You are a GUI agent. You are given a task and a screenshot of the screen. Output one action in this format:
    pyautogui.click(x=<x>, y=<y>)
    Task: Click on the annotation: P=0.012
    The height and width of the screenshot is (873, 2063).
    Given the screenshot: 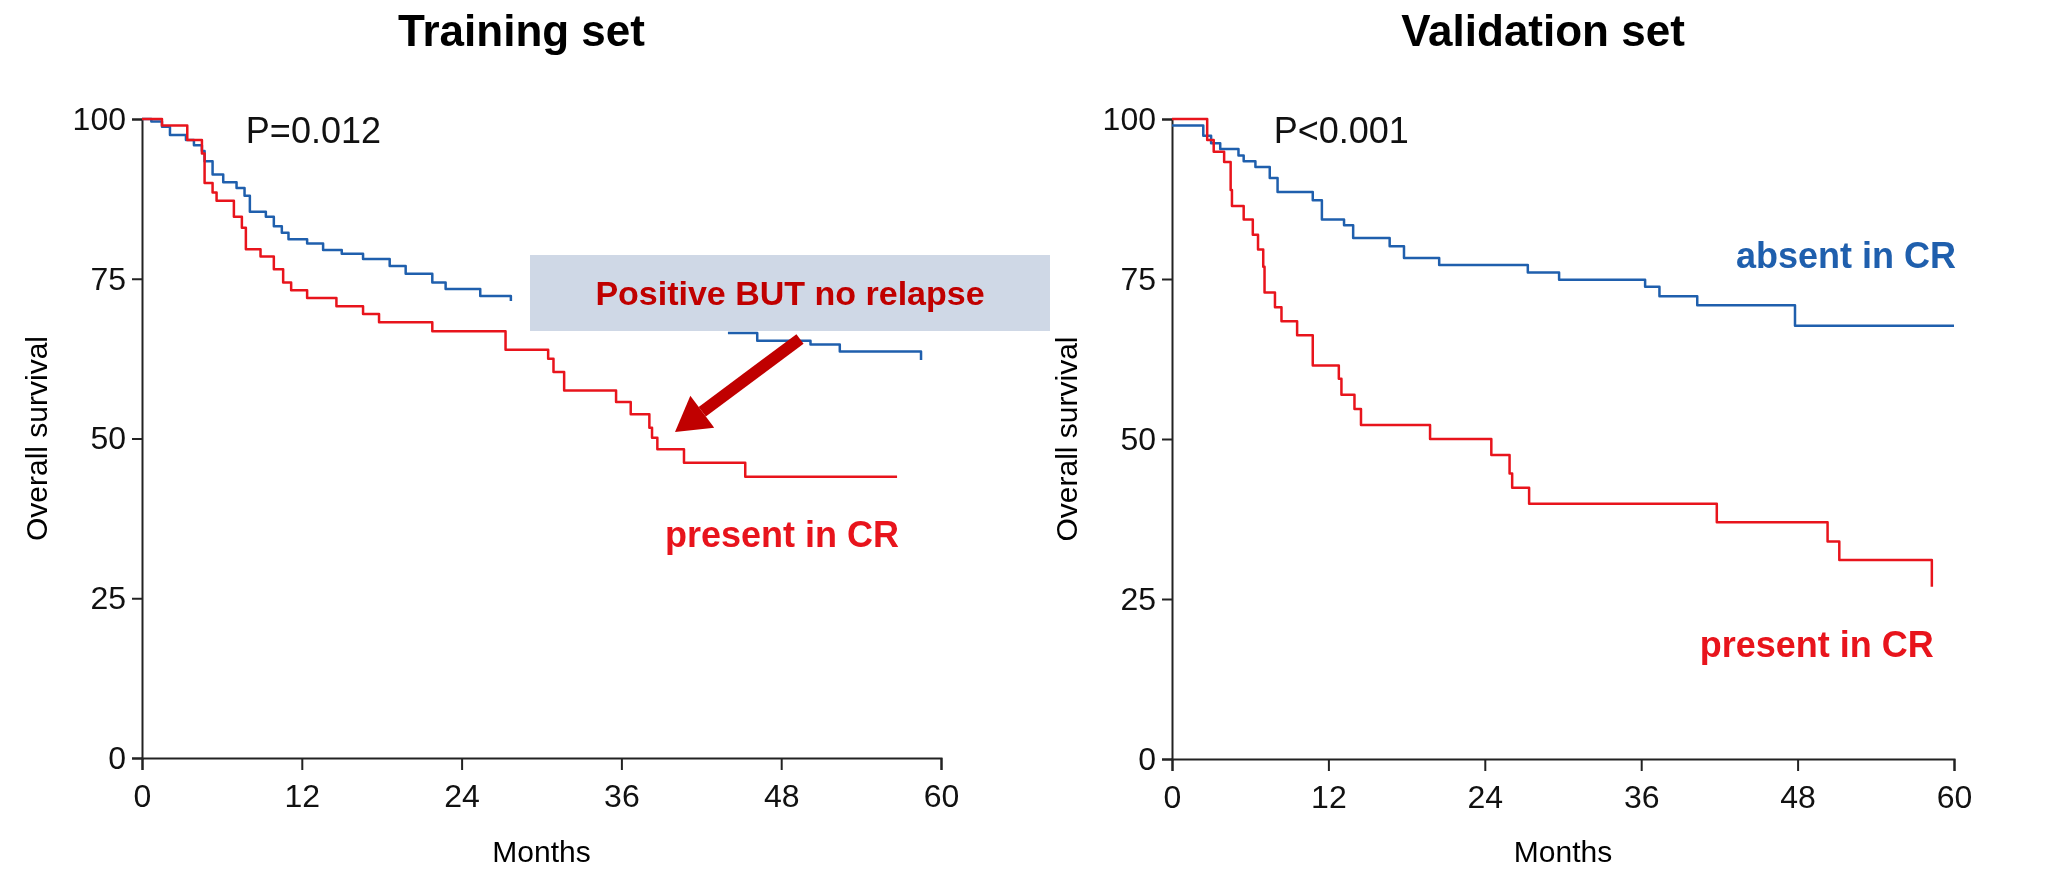 What is the action you would take?
    pyautogui.click(x=313, y=130)
    